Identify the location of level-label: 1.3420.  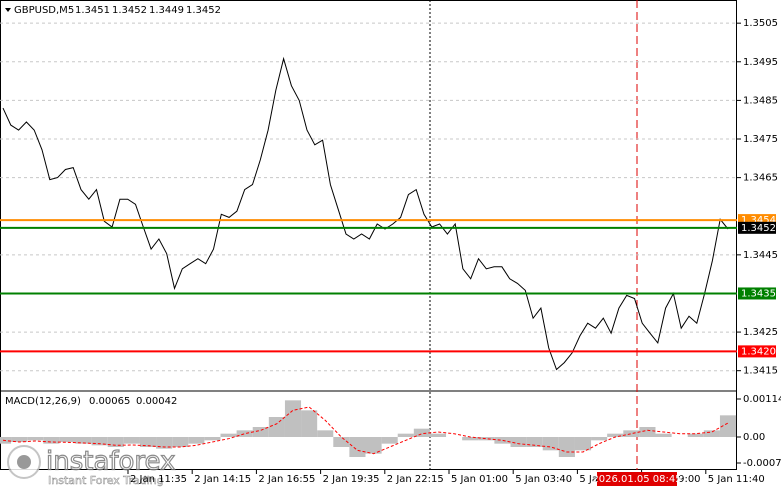
(758, 351).